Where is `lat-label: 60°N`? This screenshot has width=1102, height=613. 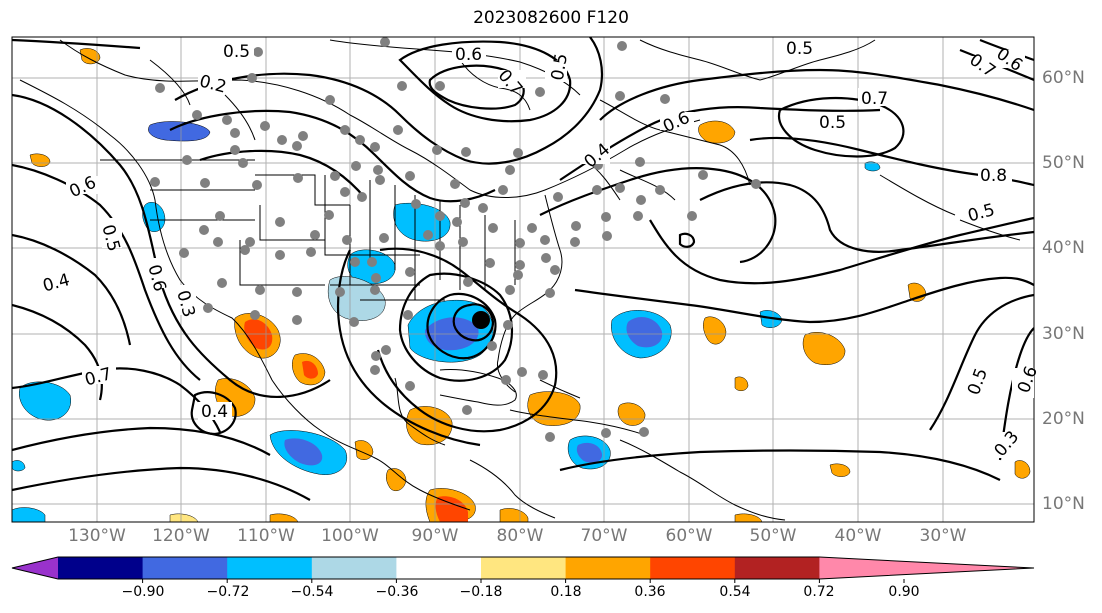 lat-label: 60°N is located at coordinates (1063, 78).